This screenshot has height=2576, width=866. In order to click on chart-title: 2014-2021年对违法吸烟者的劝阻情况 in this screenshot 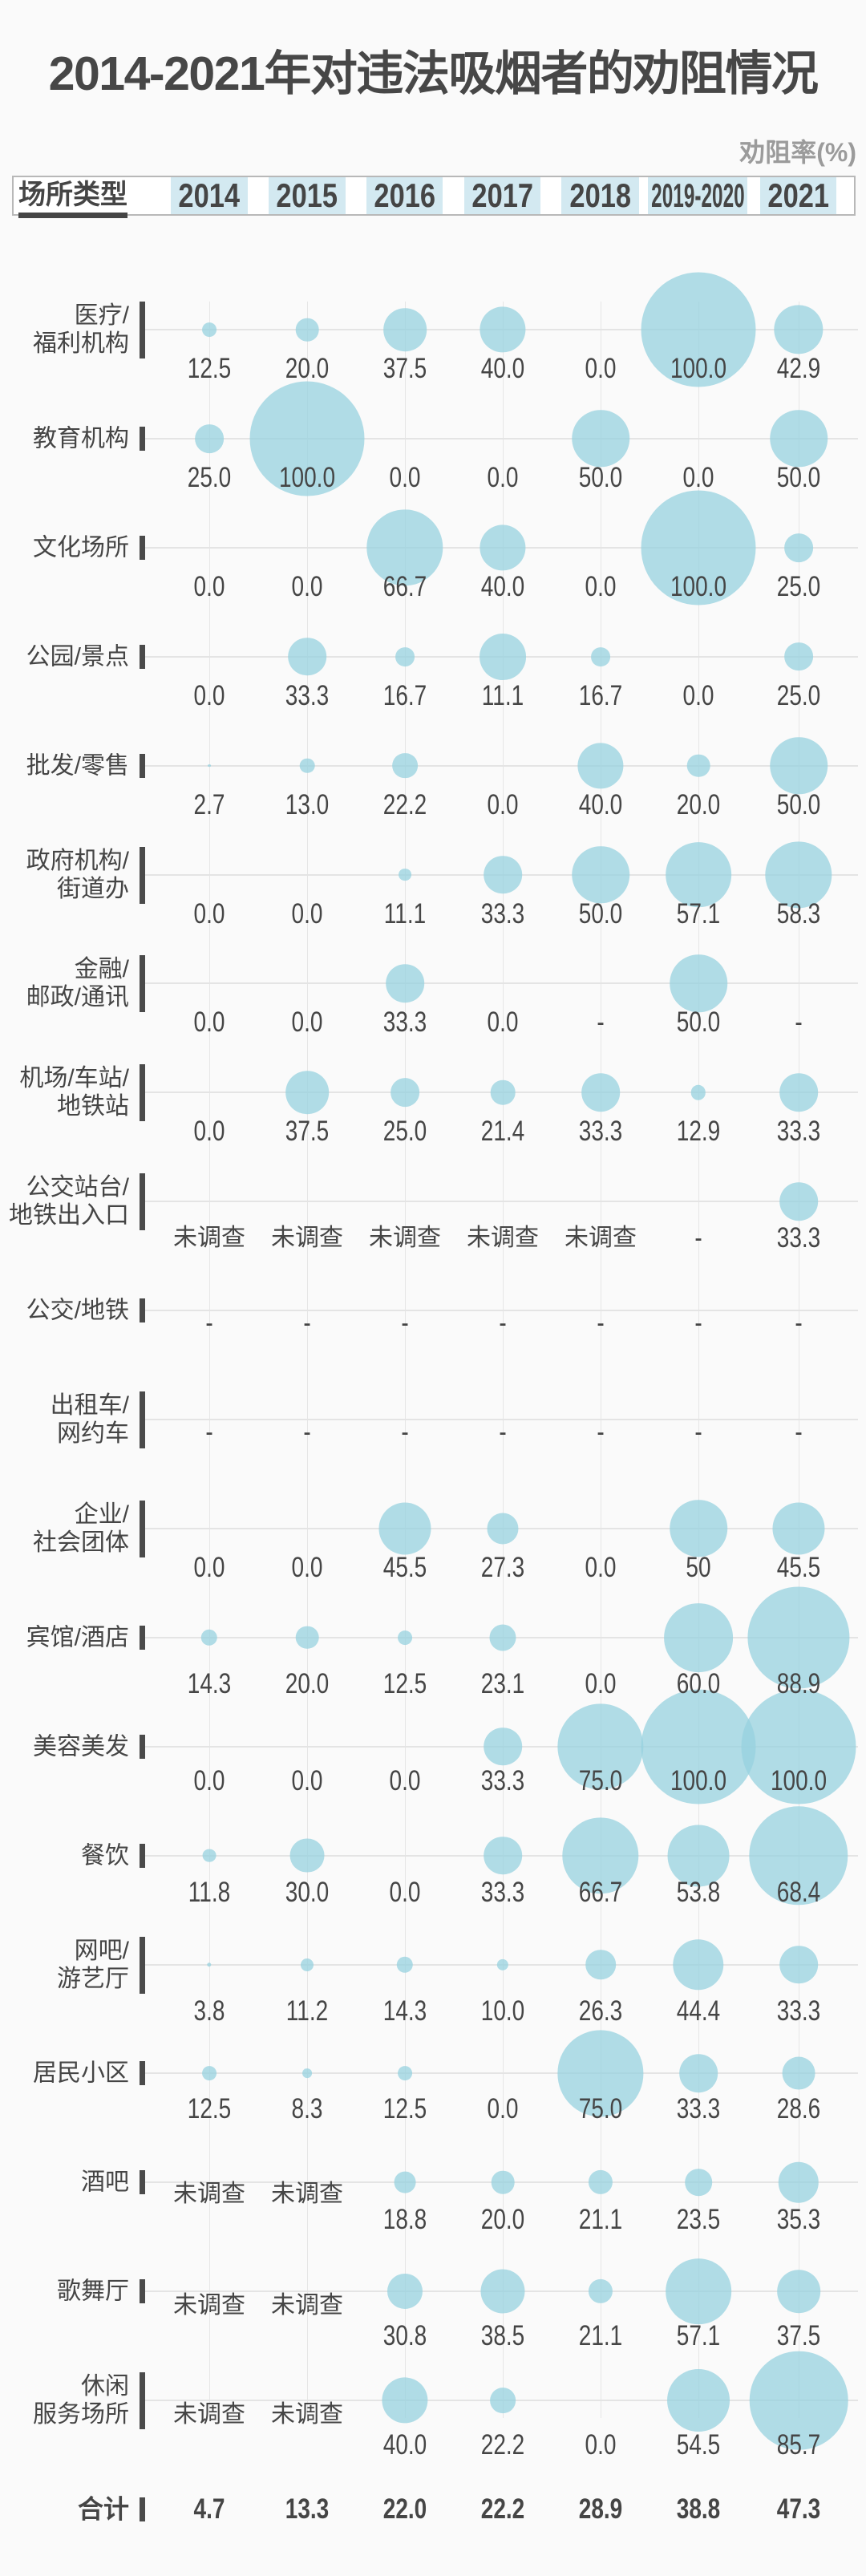, I will do `click(433, 73)`.